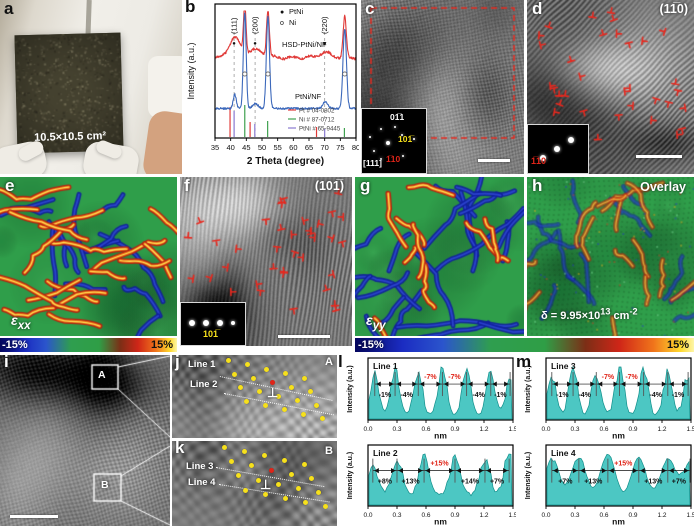  I want to click on panel-a-photo: 10.5×10.5 cm² a, so click(91, 87).